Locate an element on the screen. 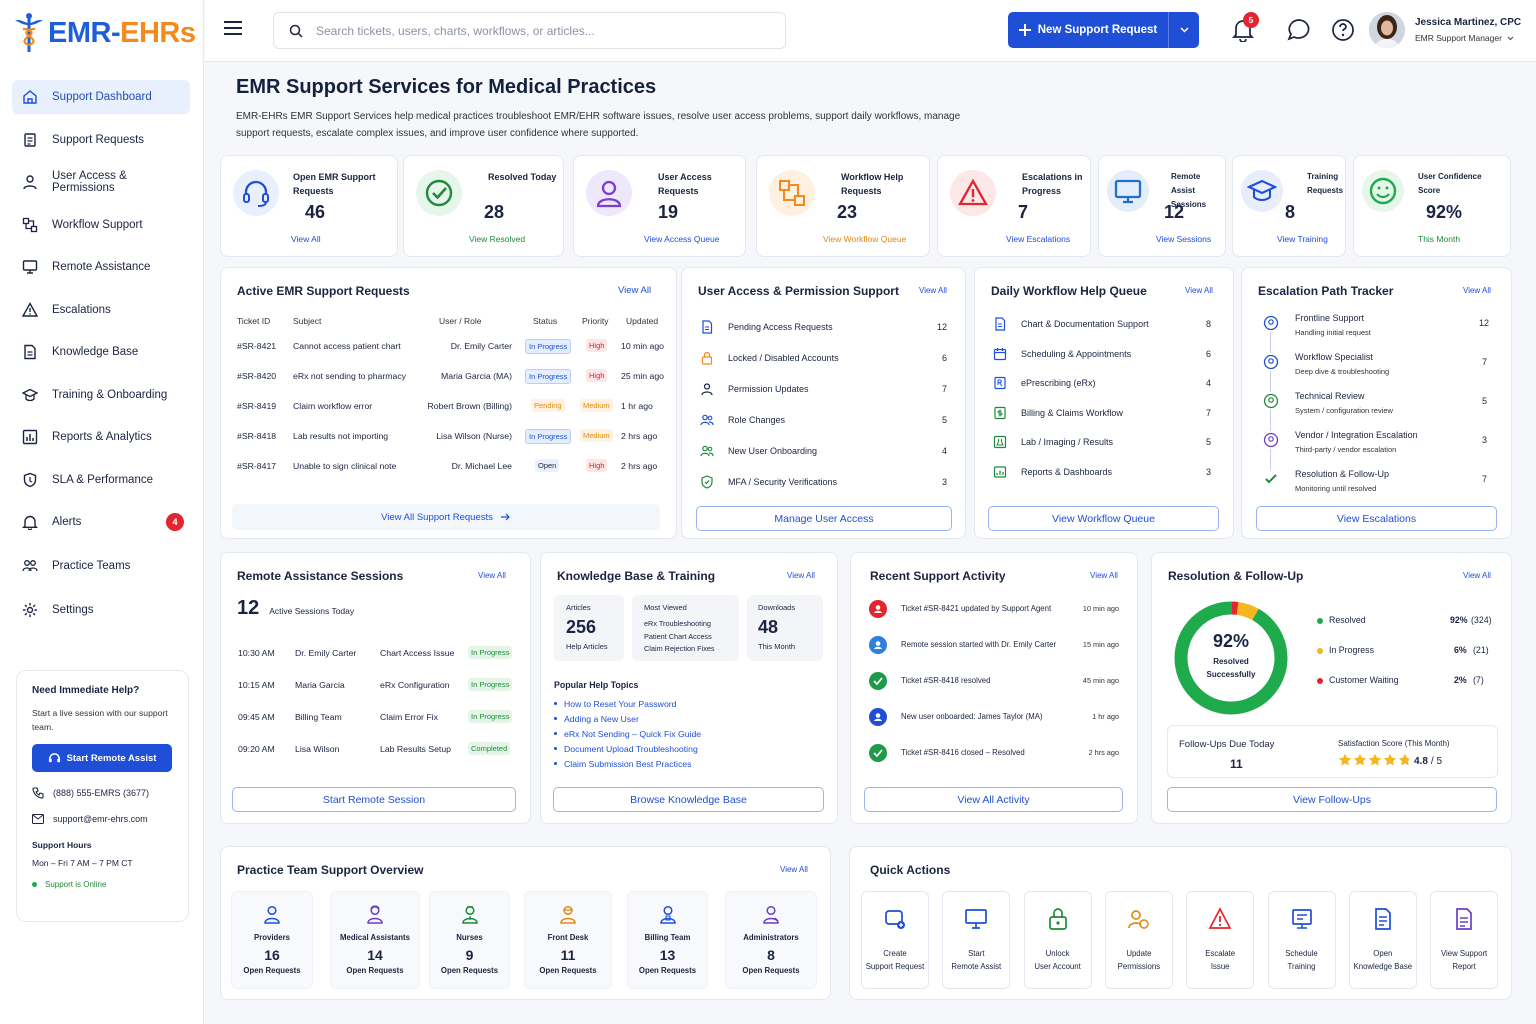  help-topic-link: How to Reset Your Password is located at coordinates (627, 703).